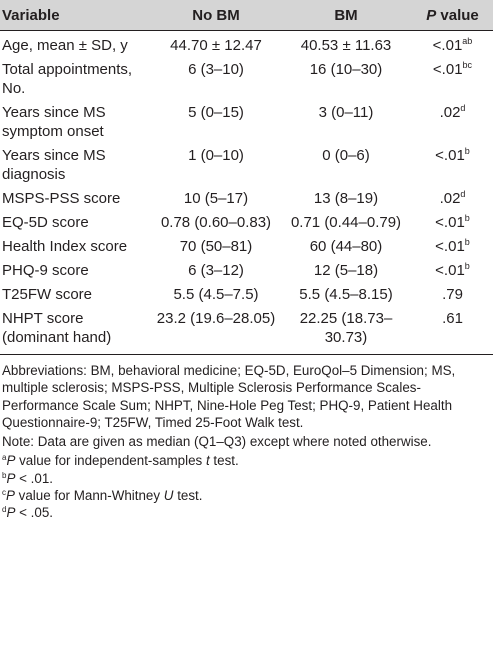 The height and width of the screenshot is (650, 493). Describe the element at coordinates (346, 155) in the screenshot. I see `cell-bm-text: 0 (0–6)` at that location.